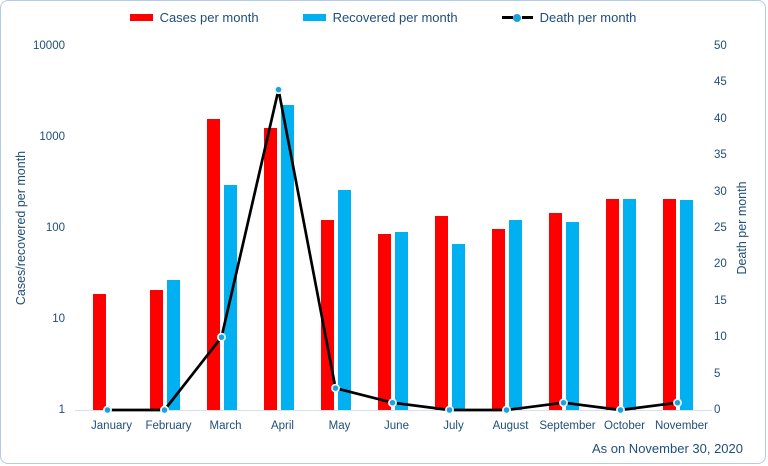  Describe the element at coordinates (458, 326) in the screenshot. I see `bar-recovered-july` at that location.